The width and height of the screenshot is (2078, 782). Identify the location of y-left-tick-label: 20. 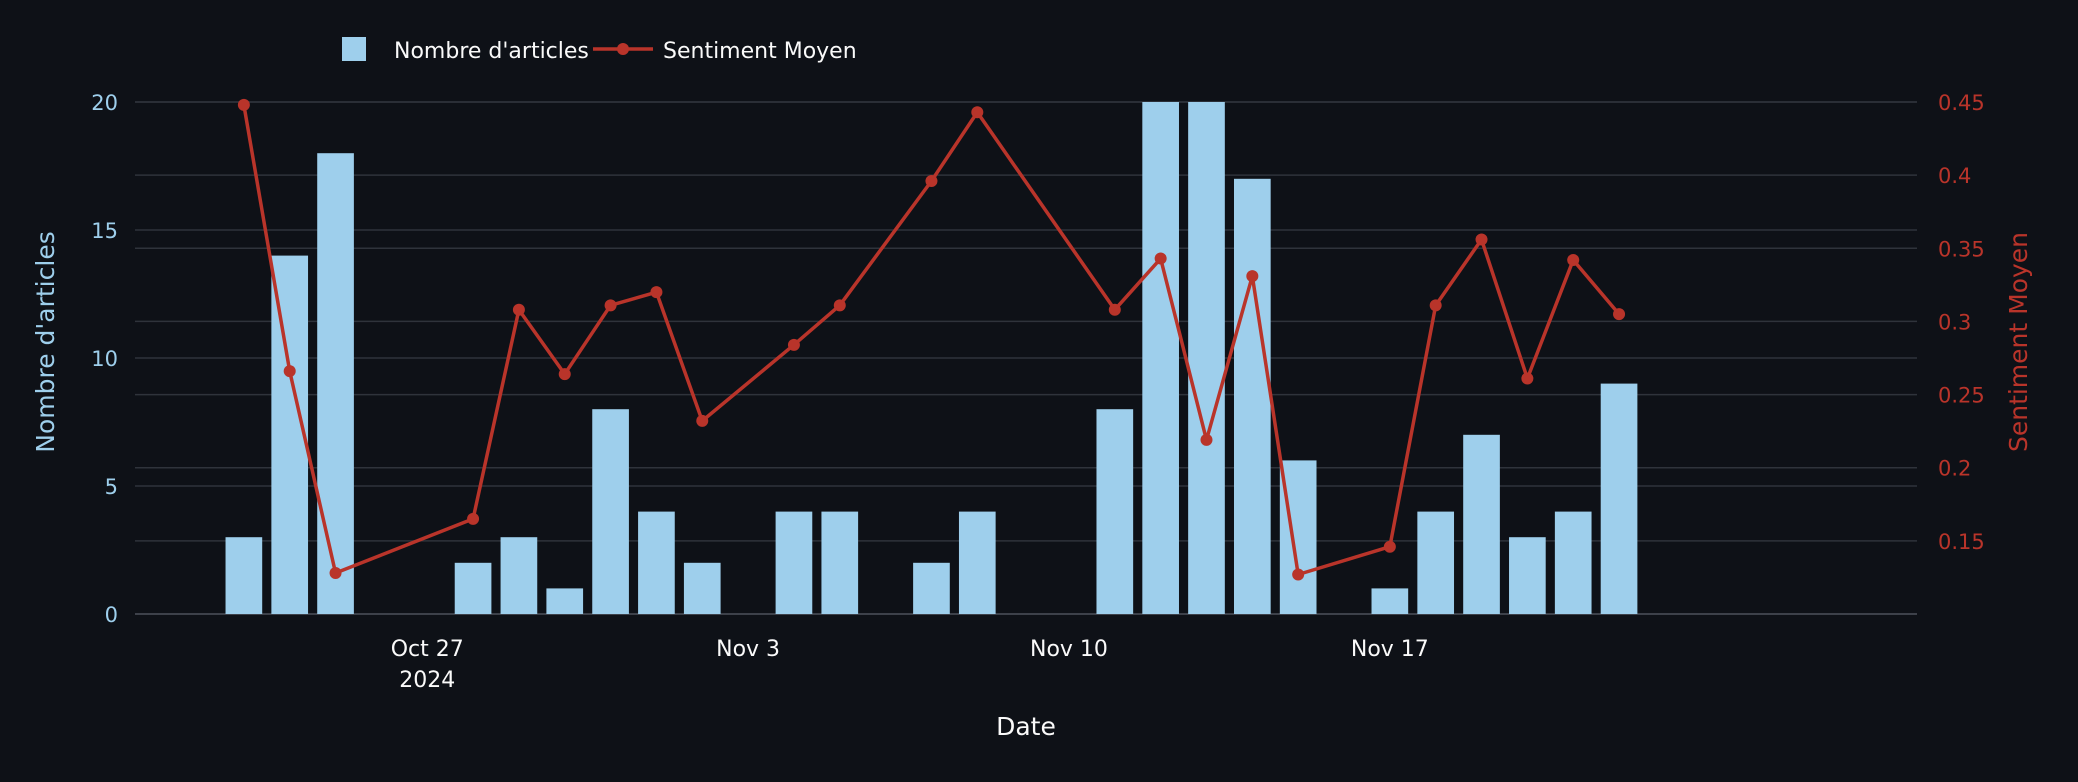
(104, 103).